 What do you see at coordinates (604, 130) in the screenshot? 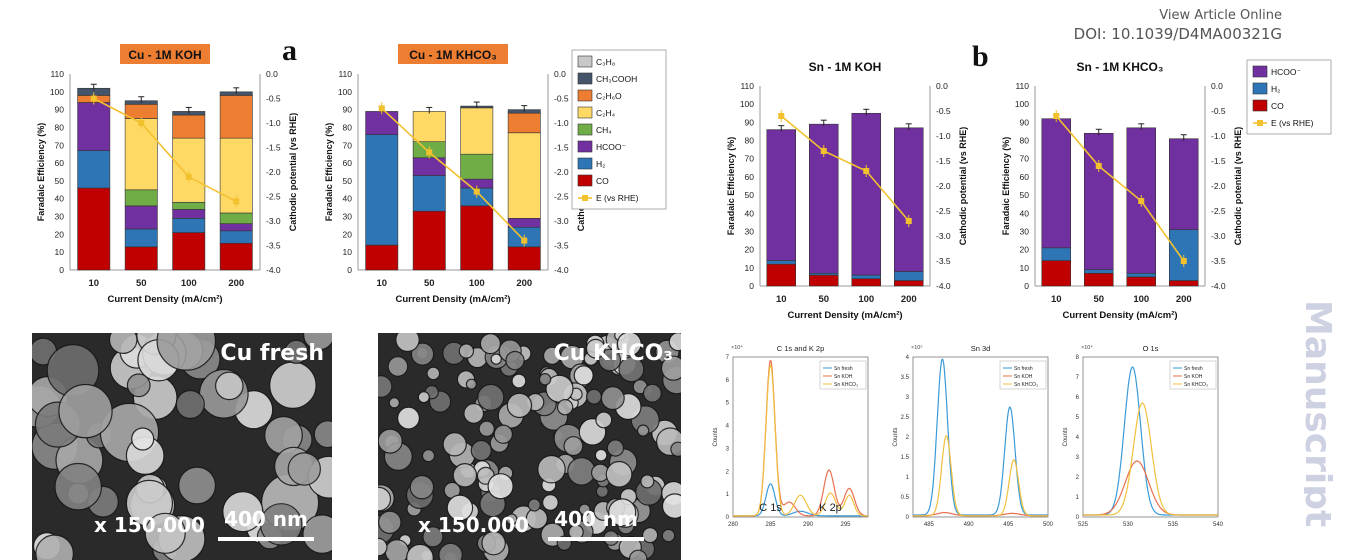
I see `legend-label: CH₄` at bounding box center [604, 130].